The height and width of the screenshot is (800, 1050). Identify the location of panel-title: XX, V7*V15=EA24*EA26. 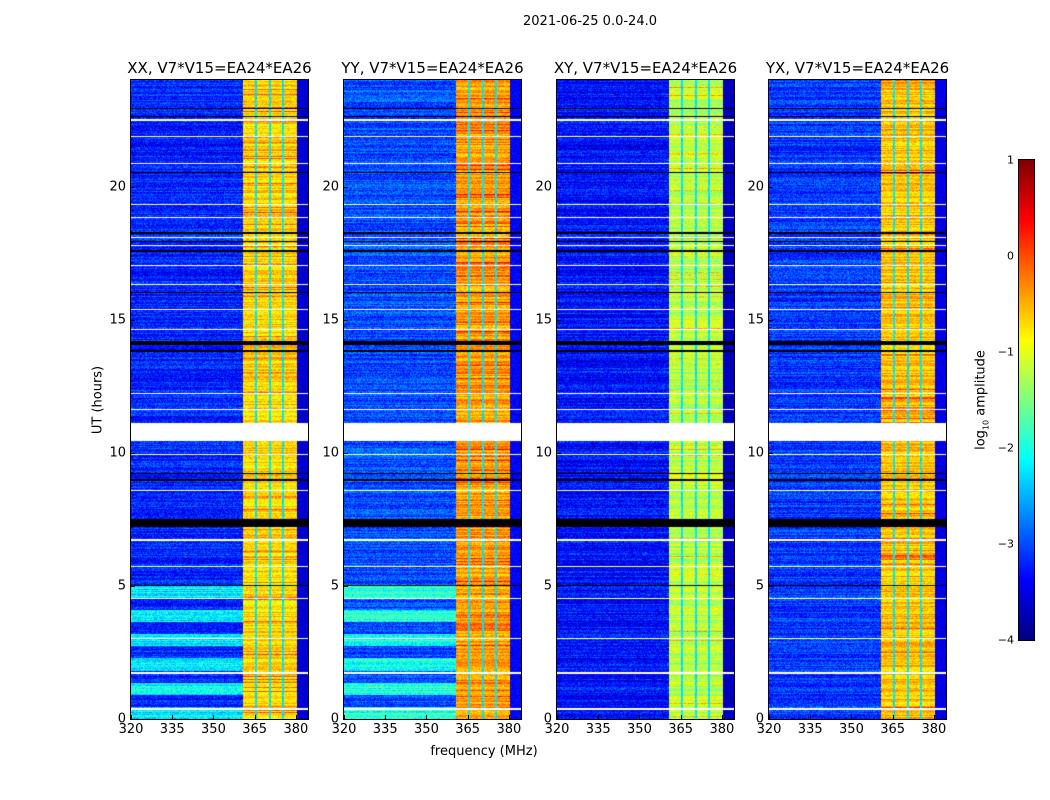
(219, 68).